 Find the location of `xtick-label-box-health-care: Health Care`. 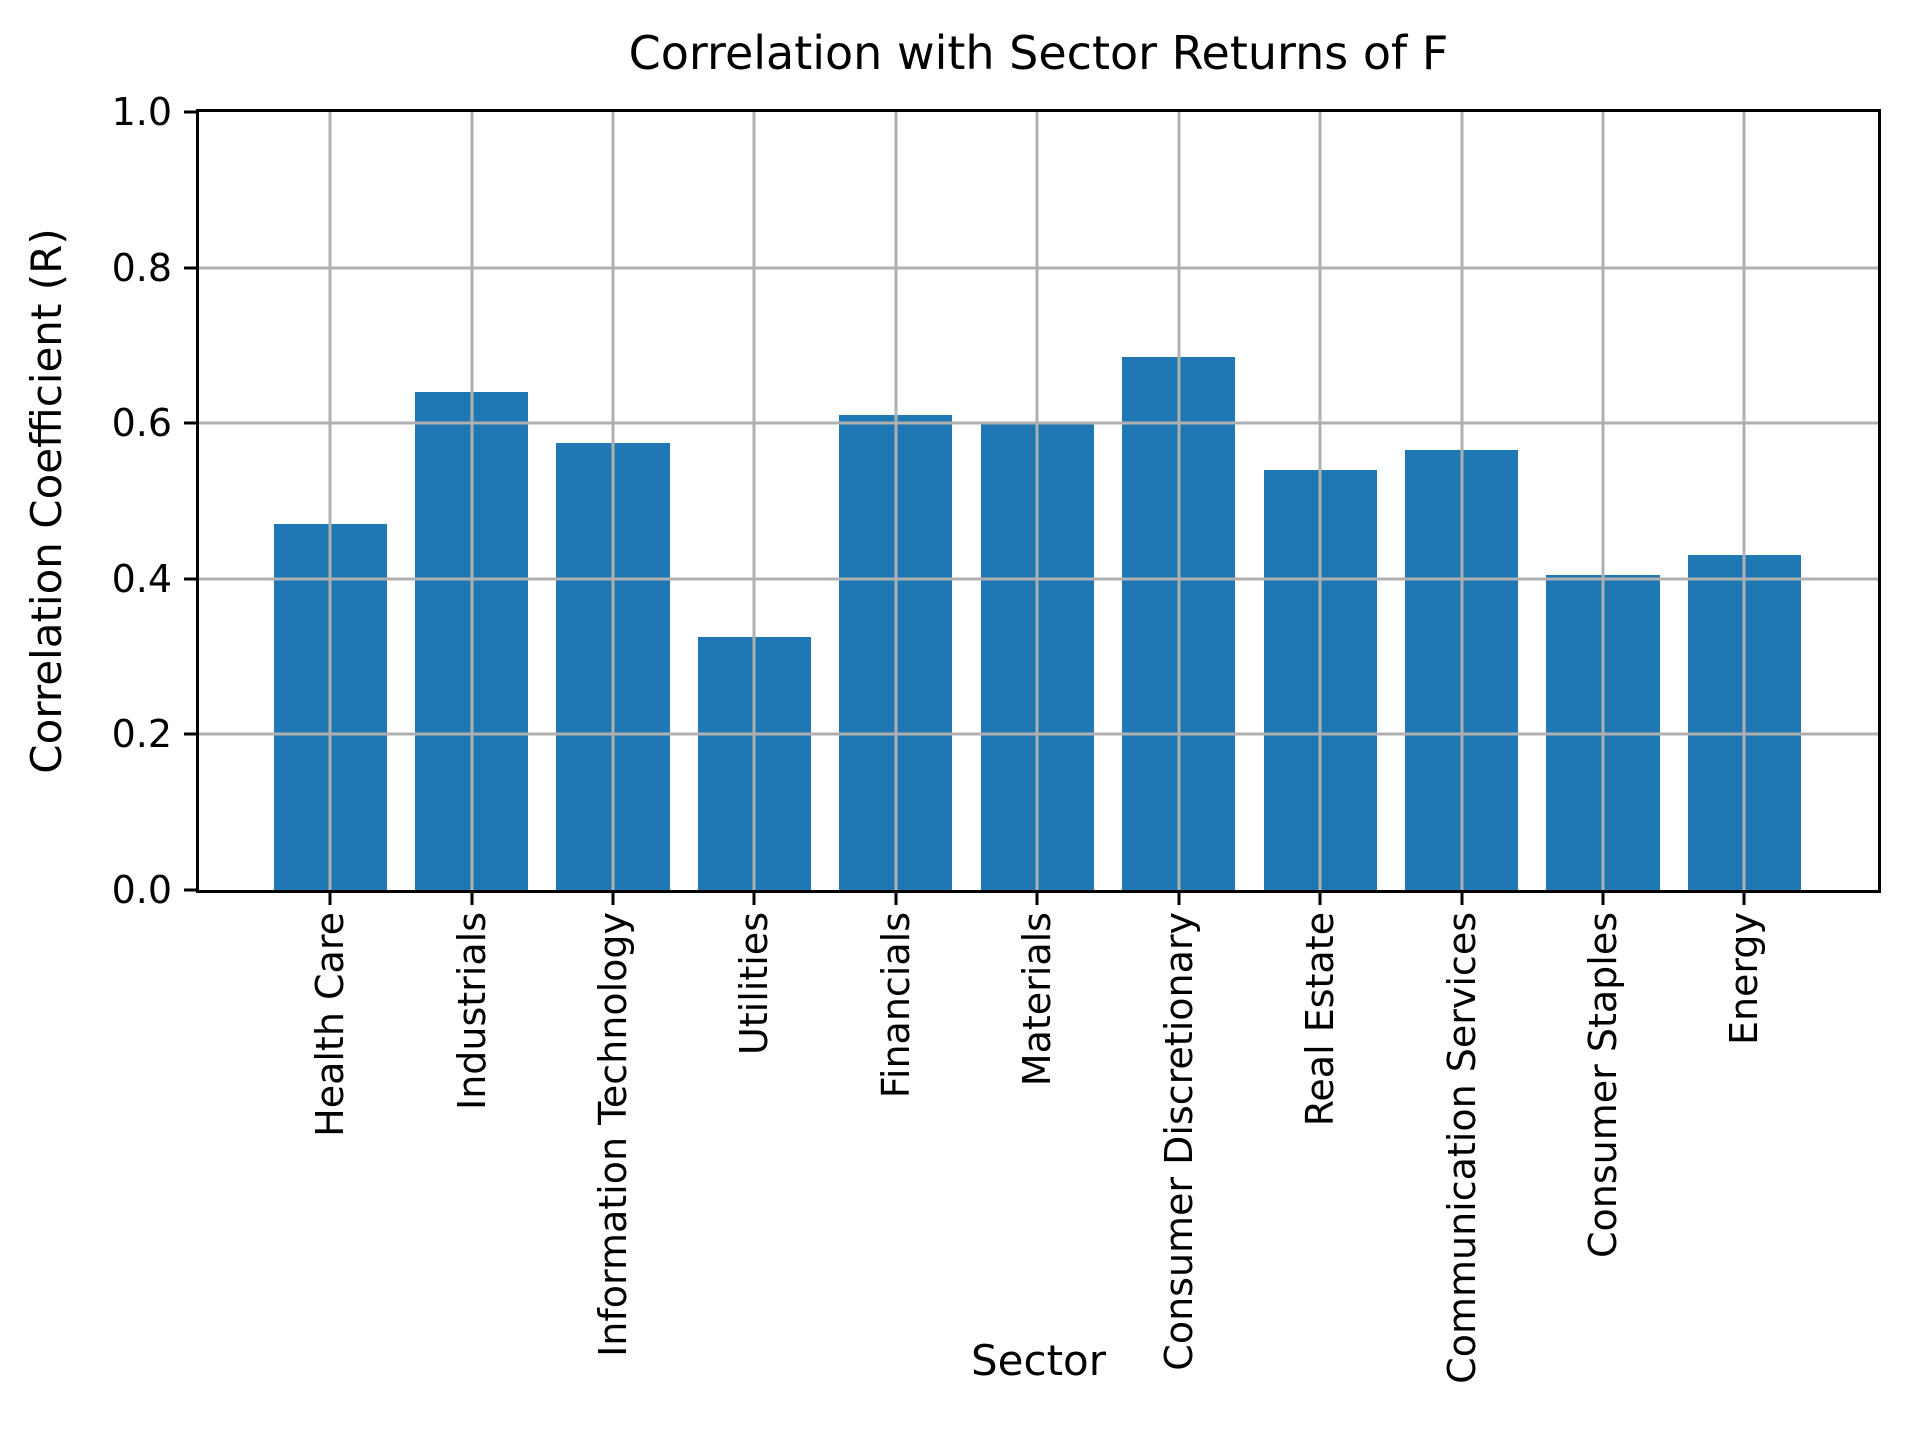

xtick-label-box-health-care: Health Care is located at coordinates (330, 1024).